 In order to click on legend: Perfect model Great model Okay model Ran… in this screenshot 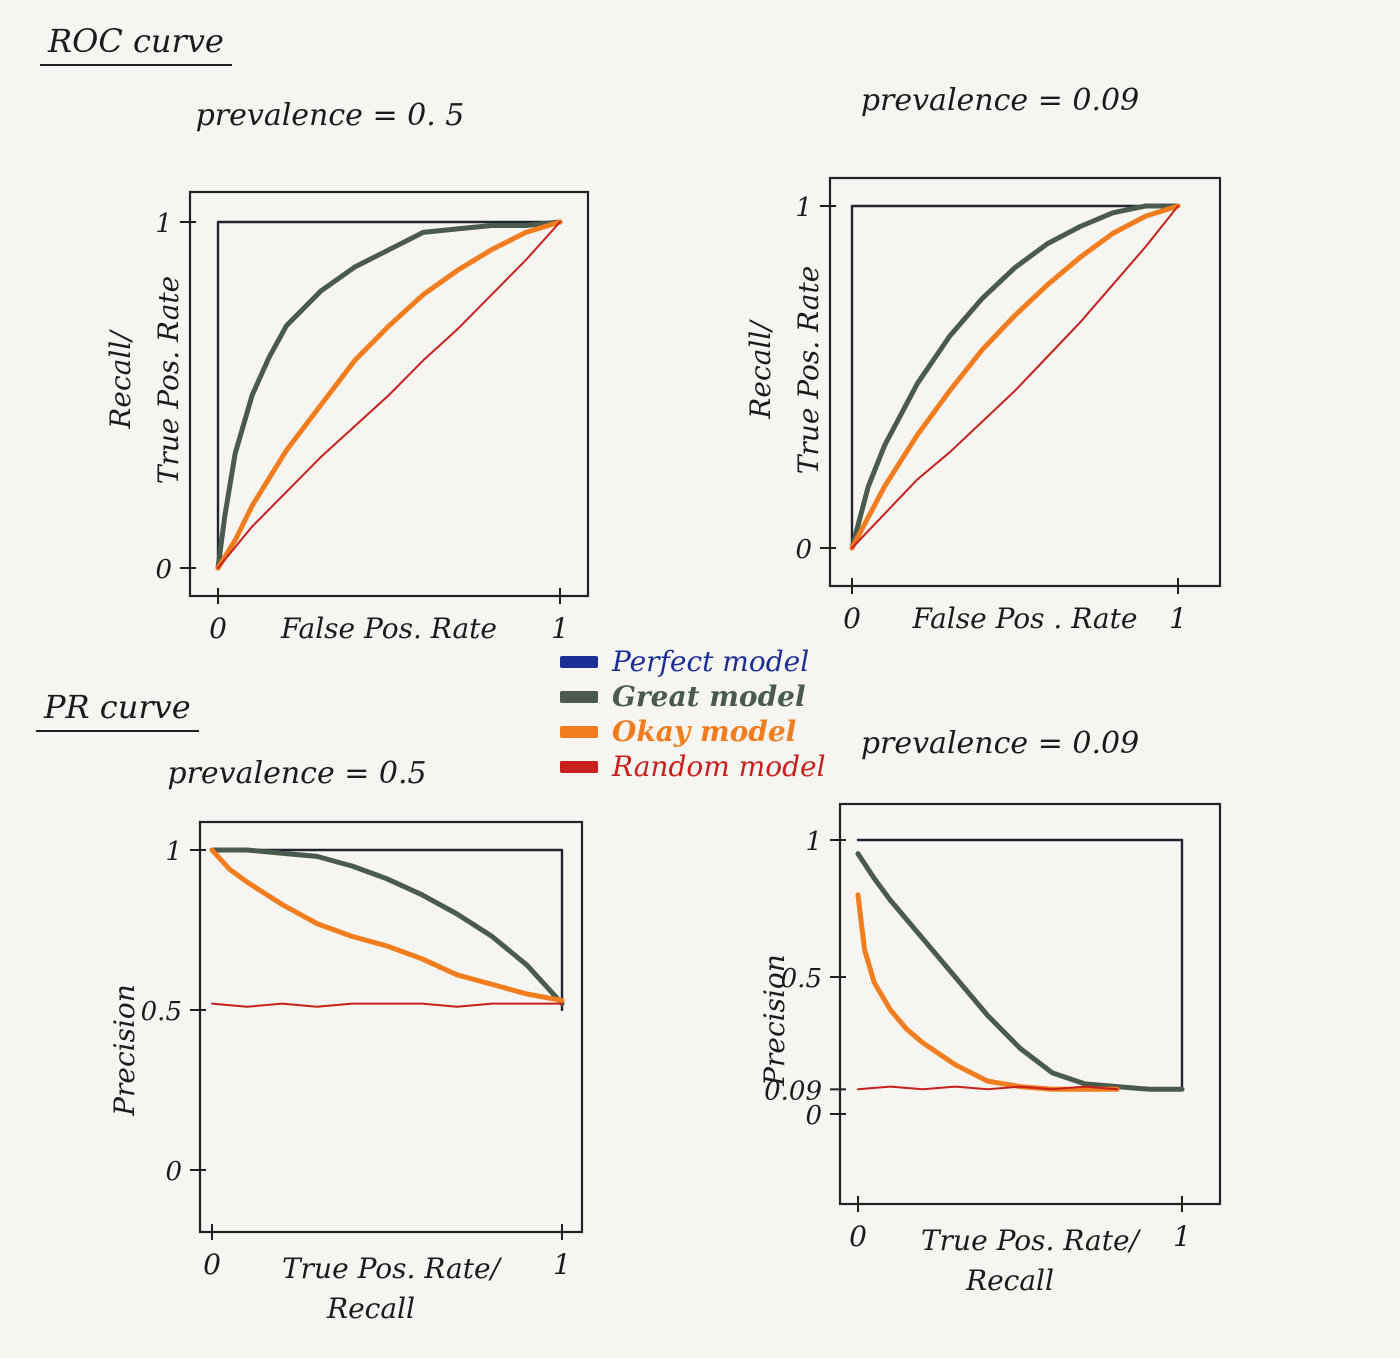, I will do `click(710, 714)`.